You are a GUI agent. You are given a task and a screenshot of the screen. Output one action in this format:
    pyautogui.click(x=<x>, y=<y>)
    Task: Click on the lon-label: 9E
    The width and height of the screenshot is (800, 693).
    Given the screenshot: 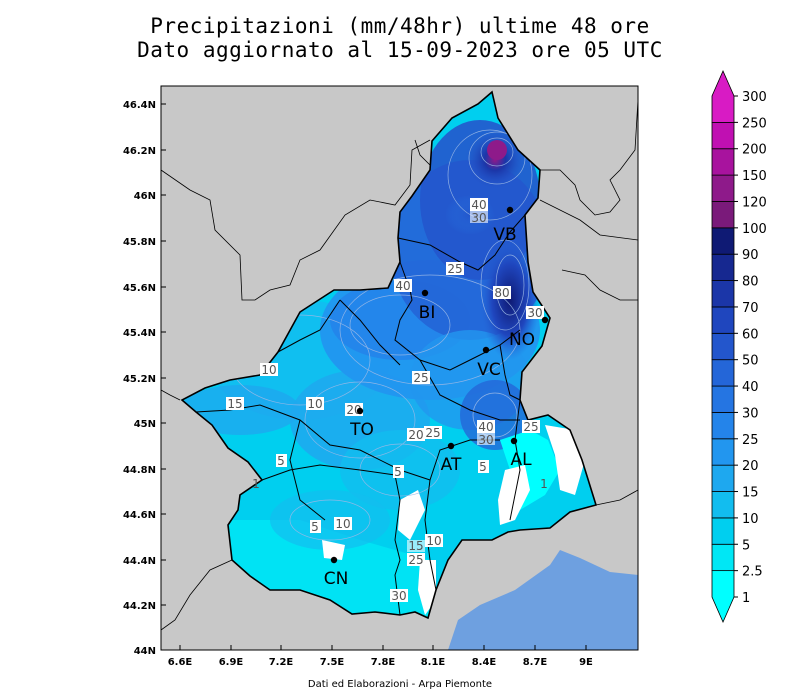 What is the action you would take?
    pyautogui.click(x=586, y=662)
    